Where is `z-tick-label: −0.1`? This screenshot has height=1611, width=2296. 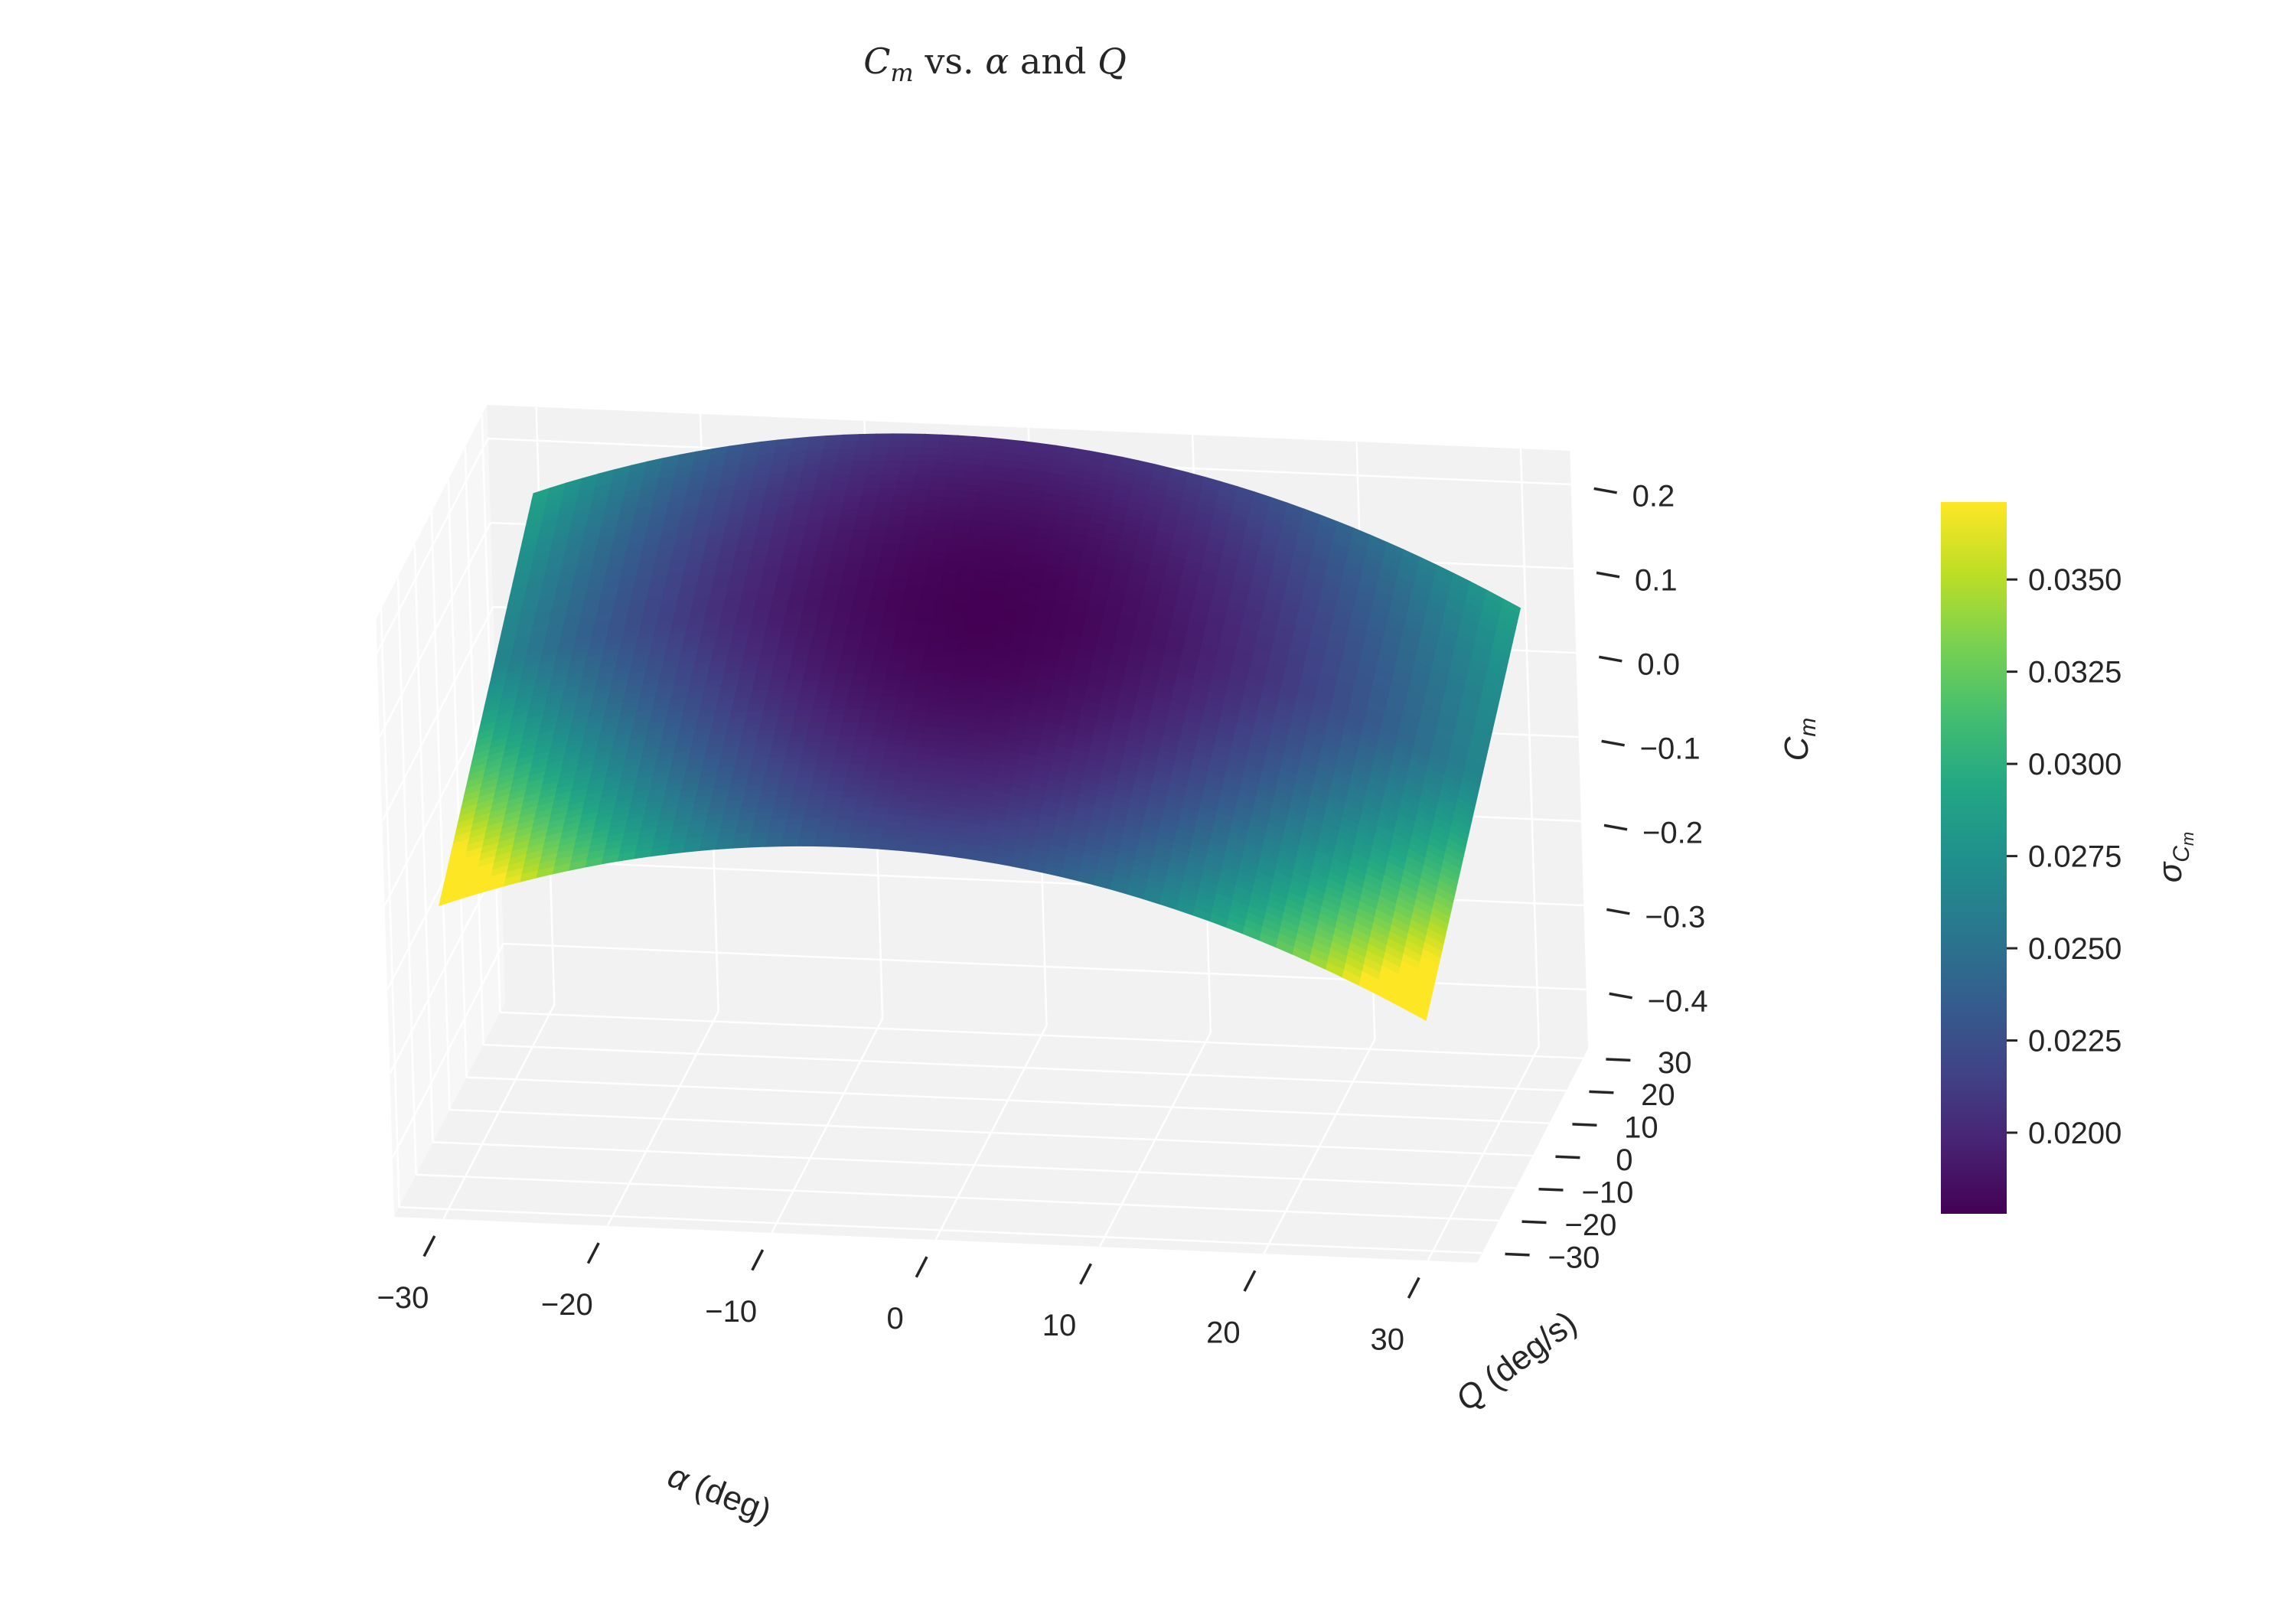
z-tick-label: −0.1 is located at coordinates (1670, 748).